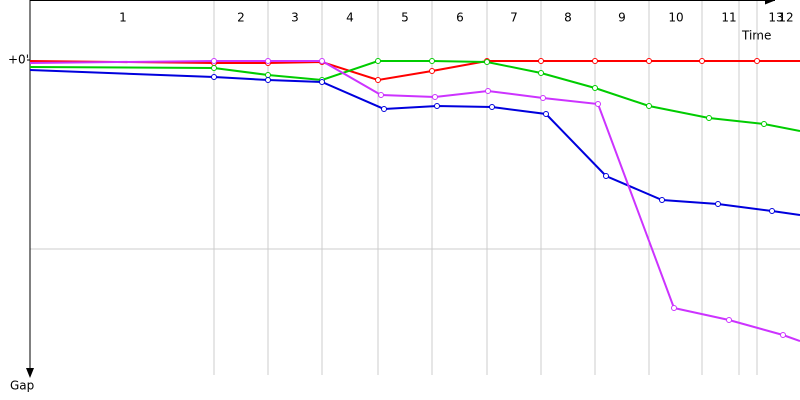 This screenshot has height=400, width=800. Describe the element at coordinates (785, 18) in the screenshot. I see `lap-label: 12` at that location.